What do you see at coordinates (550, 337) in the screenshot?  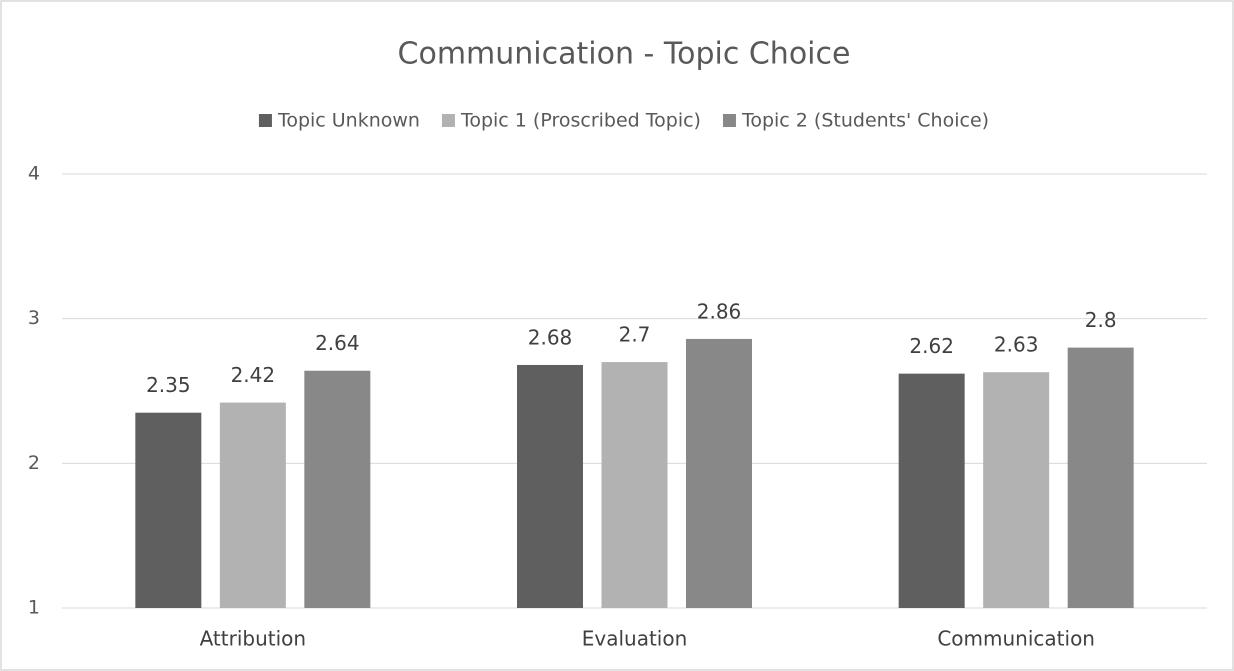 I see `data-label: 2.68` at bounding box center [550, 337].